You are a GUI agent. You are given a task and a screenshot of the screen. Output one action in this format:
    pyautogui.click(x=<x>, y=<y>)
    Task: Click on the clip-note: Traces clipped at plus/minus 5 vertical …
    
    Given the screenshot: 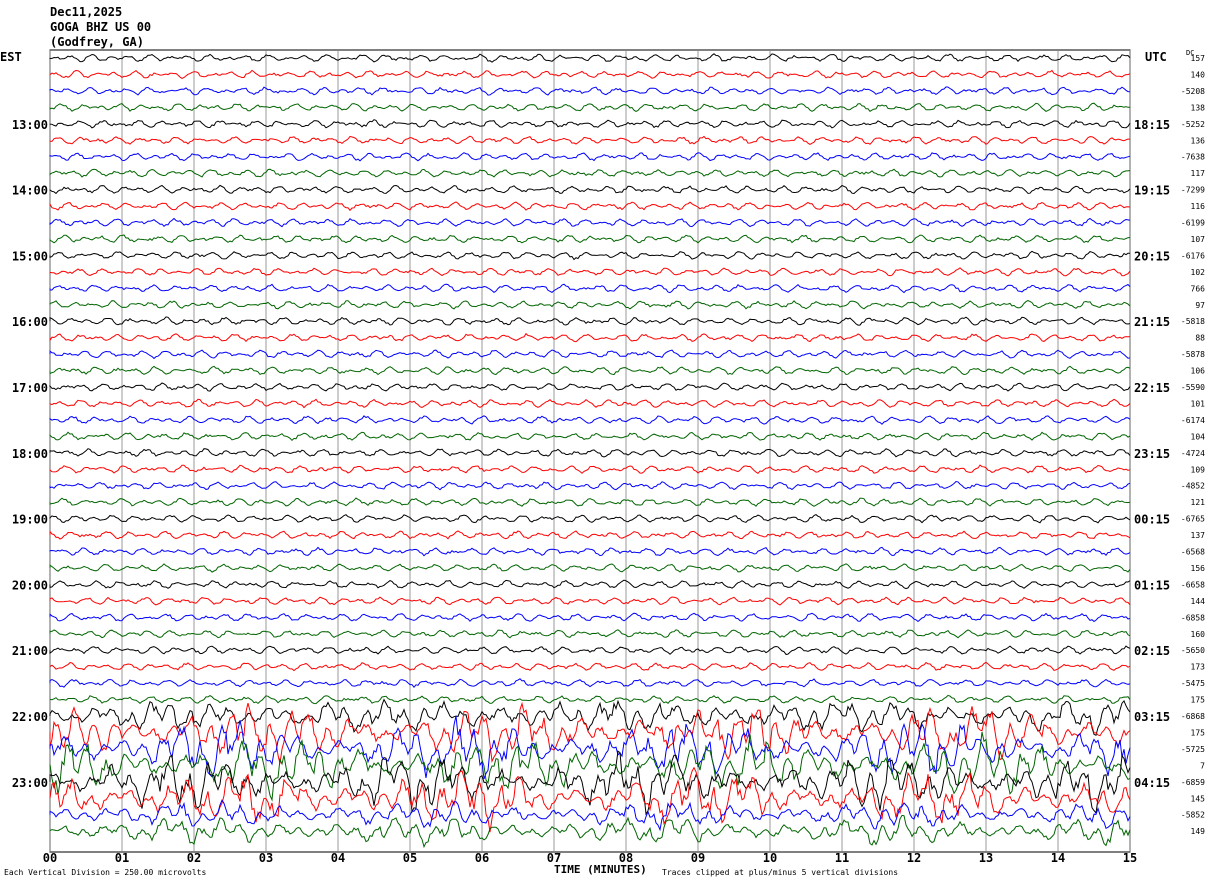 What is the action you would take?
    pyautogui.click(x=780, y=872)
    